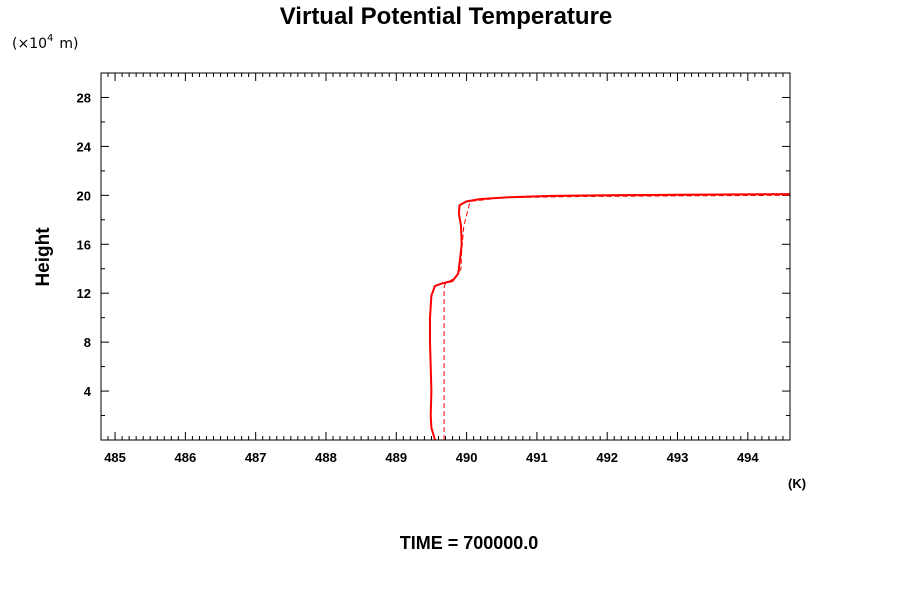 The height and width of the screenshot is (600, 900). What do you see at coordinates (797, 483) in the screenshot?
I see `x-axis-unit: (K)` at bounding box center [797, 483].